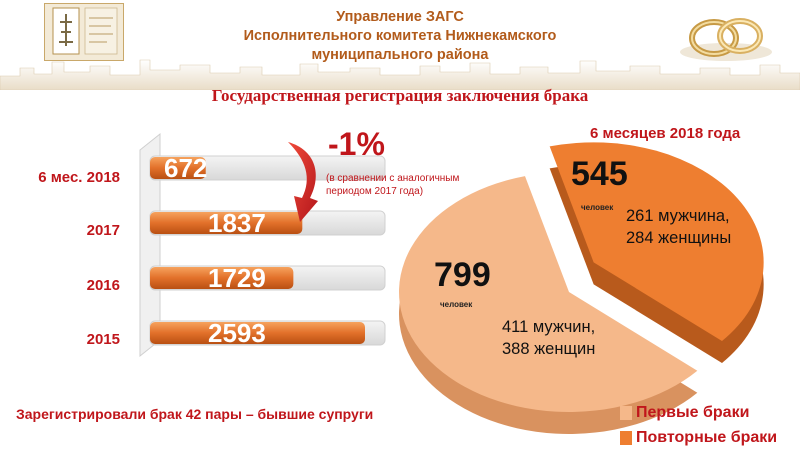 The image size is (800, 450). Describe the element at coordinates (79, 177) in the screenshot. I see `category-label: 6 мес. 2018` at that location.